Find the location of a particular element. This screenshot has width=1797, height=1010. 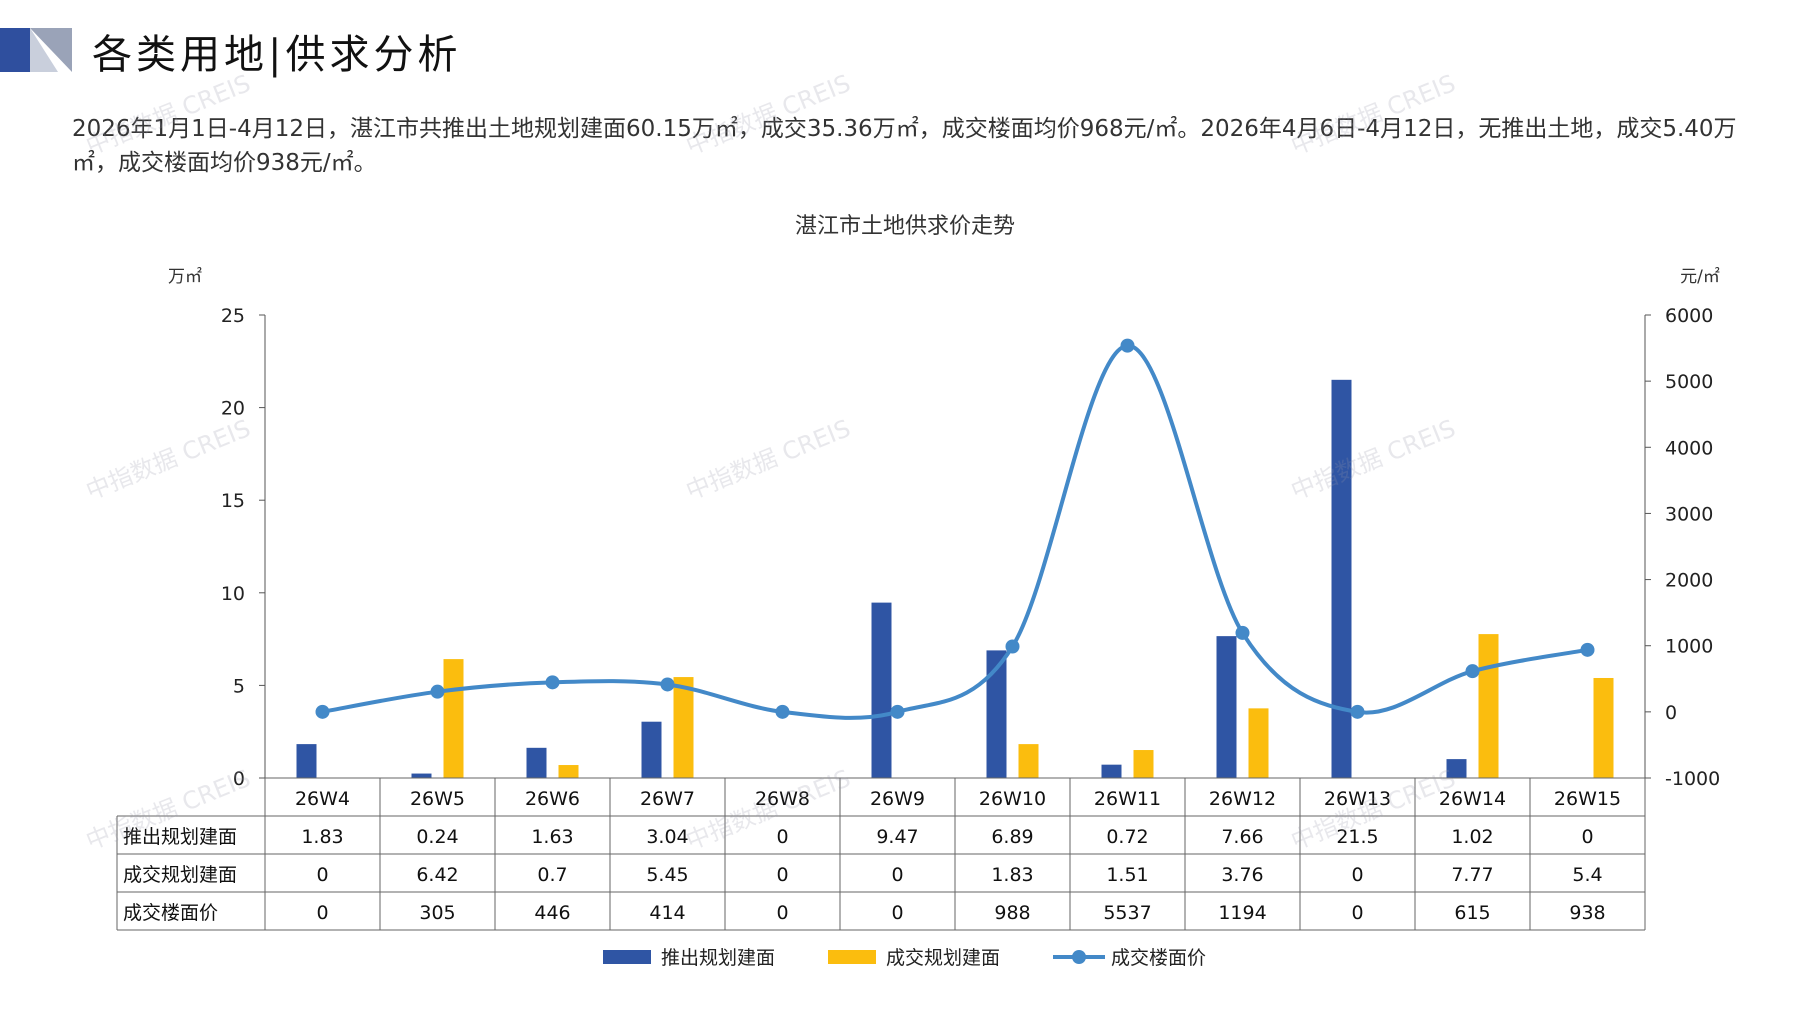

right-tick-label: 3000 is located at coordinates (1689, 514).